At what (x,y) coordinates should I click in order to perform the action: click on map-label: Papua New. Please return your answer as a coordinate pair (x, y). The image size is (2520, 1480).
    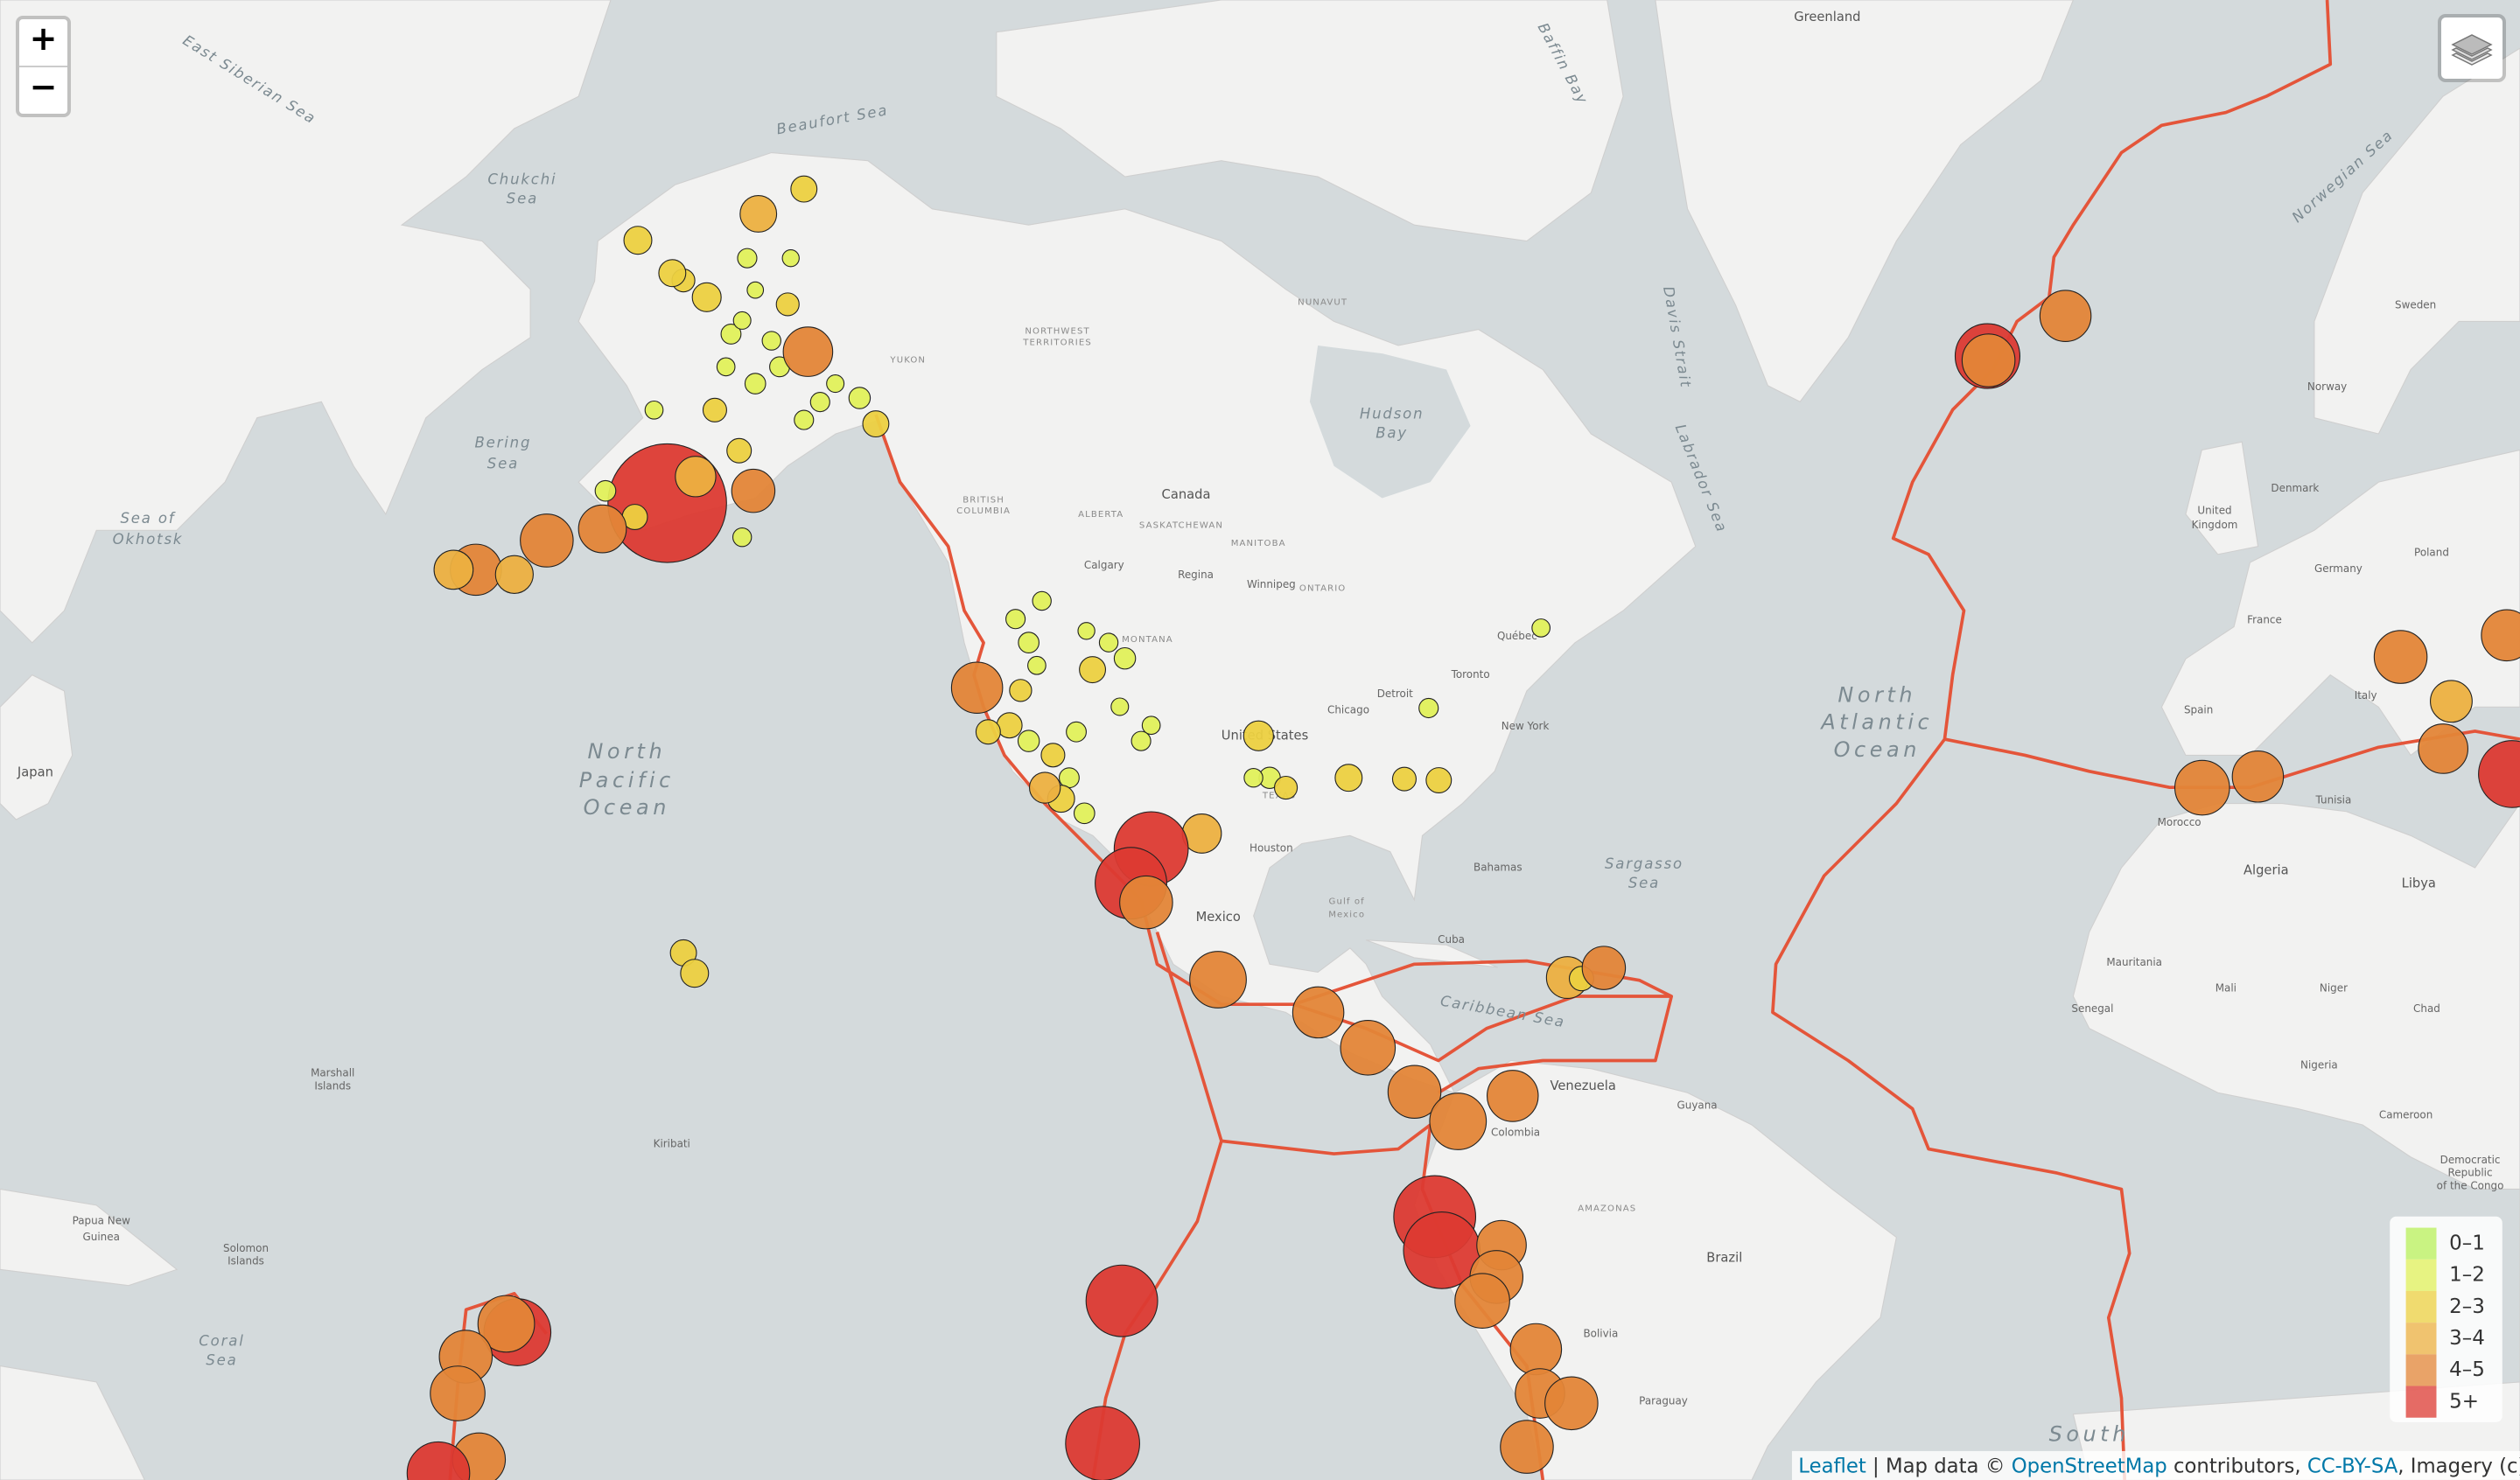
    Looking at the image, I should click on (101, 1221).